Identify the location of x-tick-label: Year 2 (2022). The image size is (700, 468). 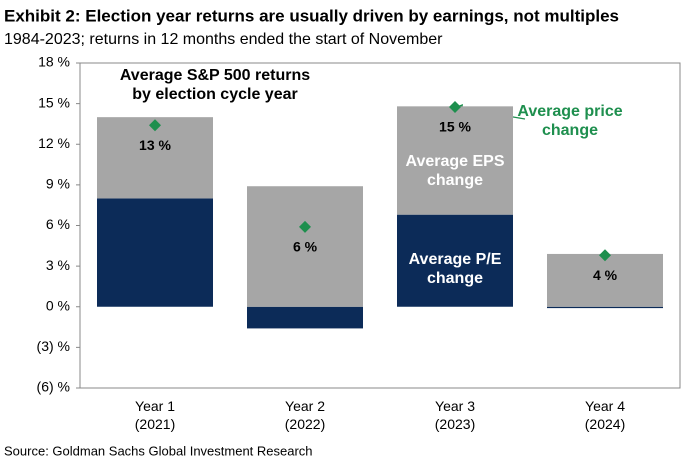
(305, 415).